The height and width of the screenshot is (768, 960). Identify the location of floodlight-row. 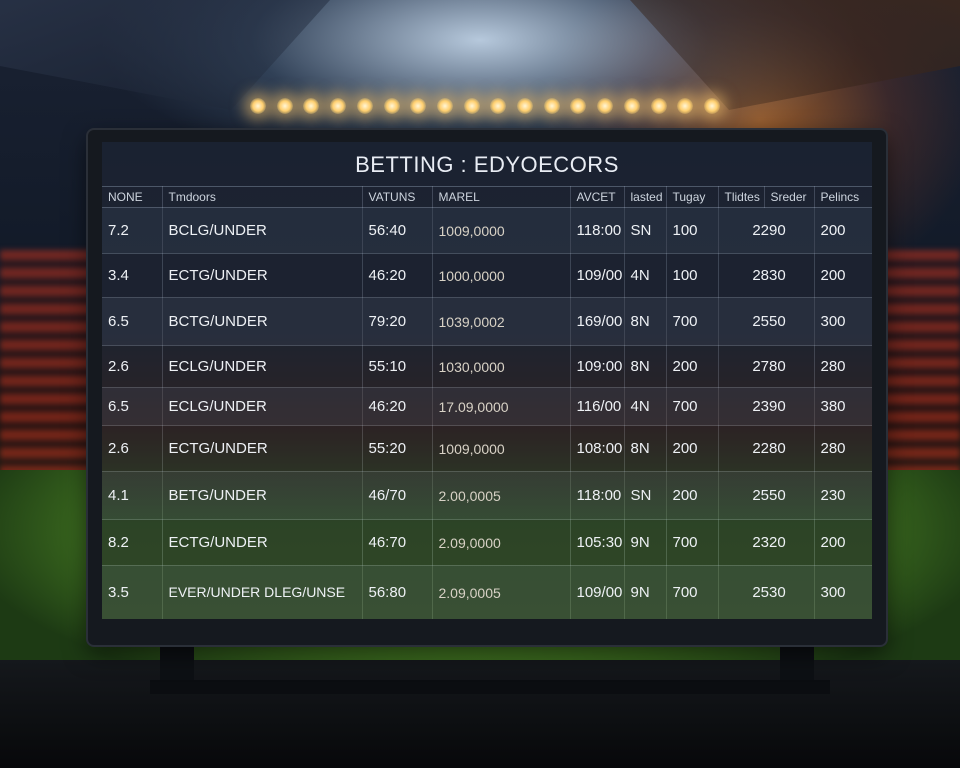
(485, 109).